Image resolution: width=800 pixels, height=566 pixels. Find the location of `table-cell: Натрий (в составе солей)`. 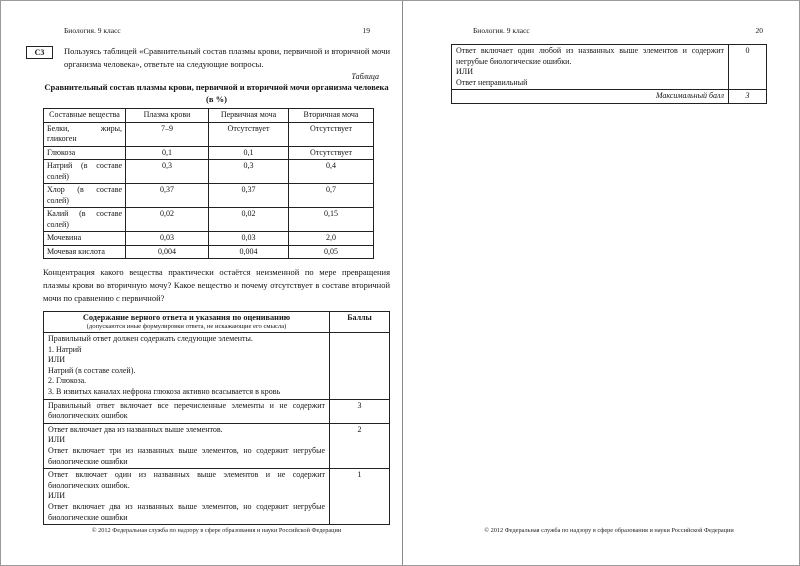

table-cell: Натрий (в составе солей) is located at coordinates (84, 171).